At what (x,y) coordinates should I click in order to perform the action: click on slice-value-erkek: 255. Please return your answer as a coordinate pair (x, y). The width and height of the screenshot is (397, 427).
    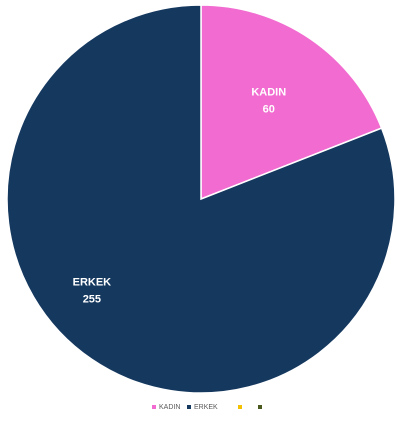
    Looking at the image, I should click on (92, 299).